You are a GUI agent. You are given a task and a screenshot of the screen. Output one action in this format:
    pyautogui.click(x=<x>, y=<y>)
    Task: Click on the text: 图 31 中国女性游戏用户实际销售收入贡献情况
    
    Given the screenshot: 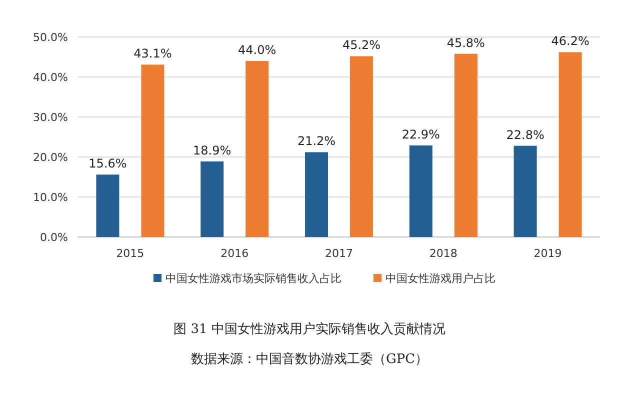 What is the action you would take?
    pyautogui.click(x=310, y=329)
    